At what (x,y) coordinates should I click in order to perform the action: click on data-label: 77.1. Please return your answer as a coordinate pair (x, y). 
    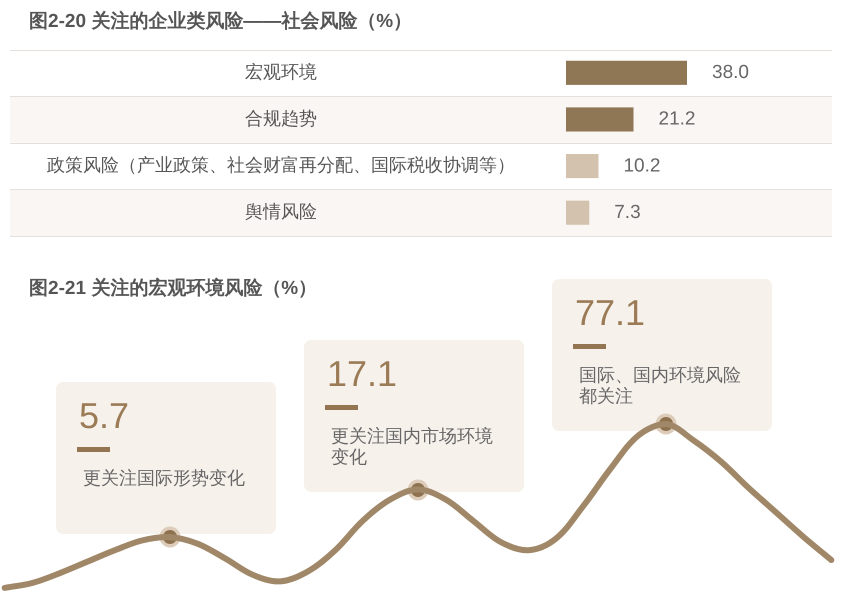
    Looking at the image, I should click on (610, 312).